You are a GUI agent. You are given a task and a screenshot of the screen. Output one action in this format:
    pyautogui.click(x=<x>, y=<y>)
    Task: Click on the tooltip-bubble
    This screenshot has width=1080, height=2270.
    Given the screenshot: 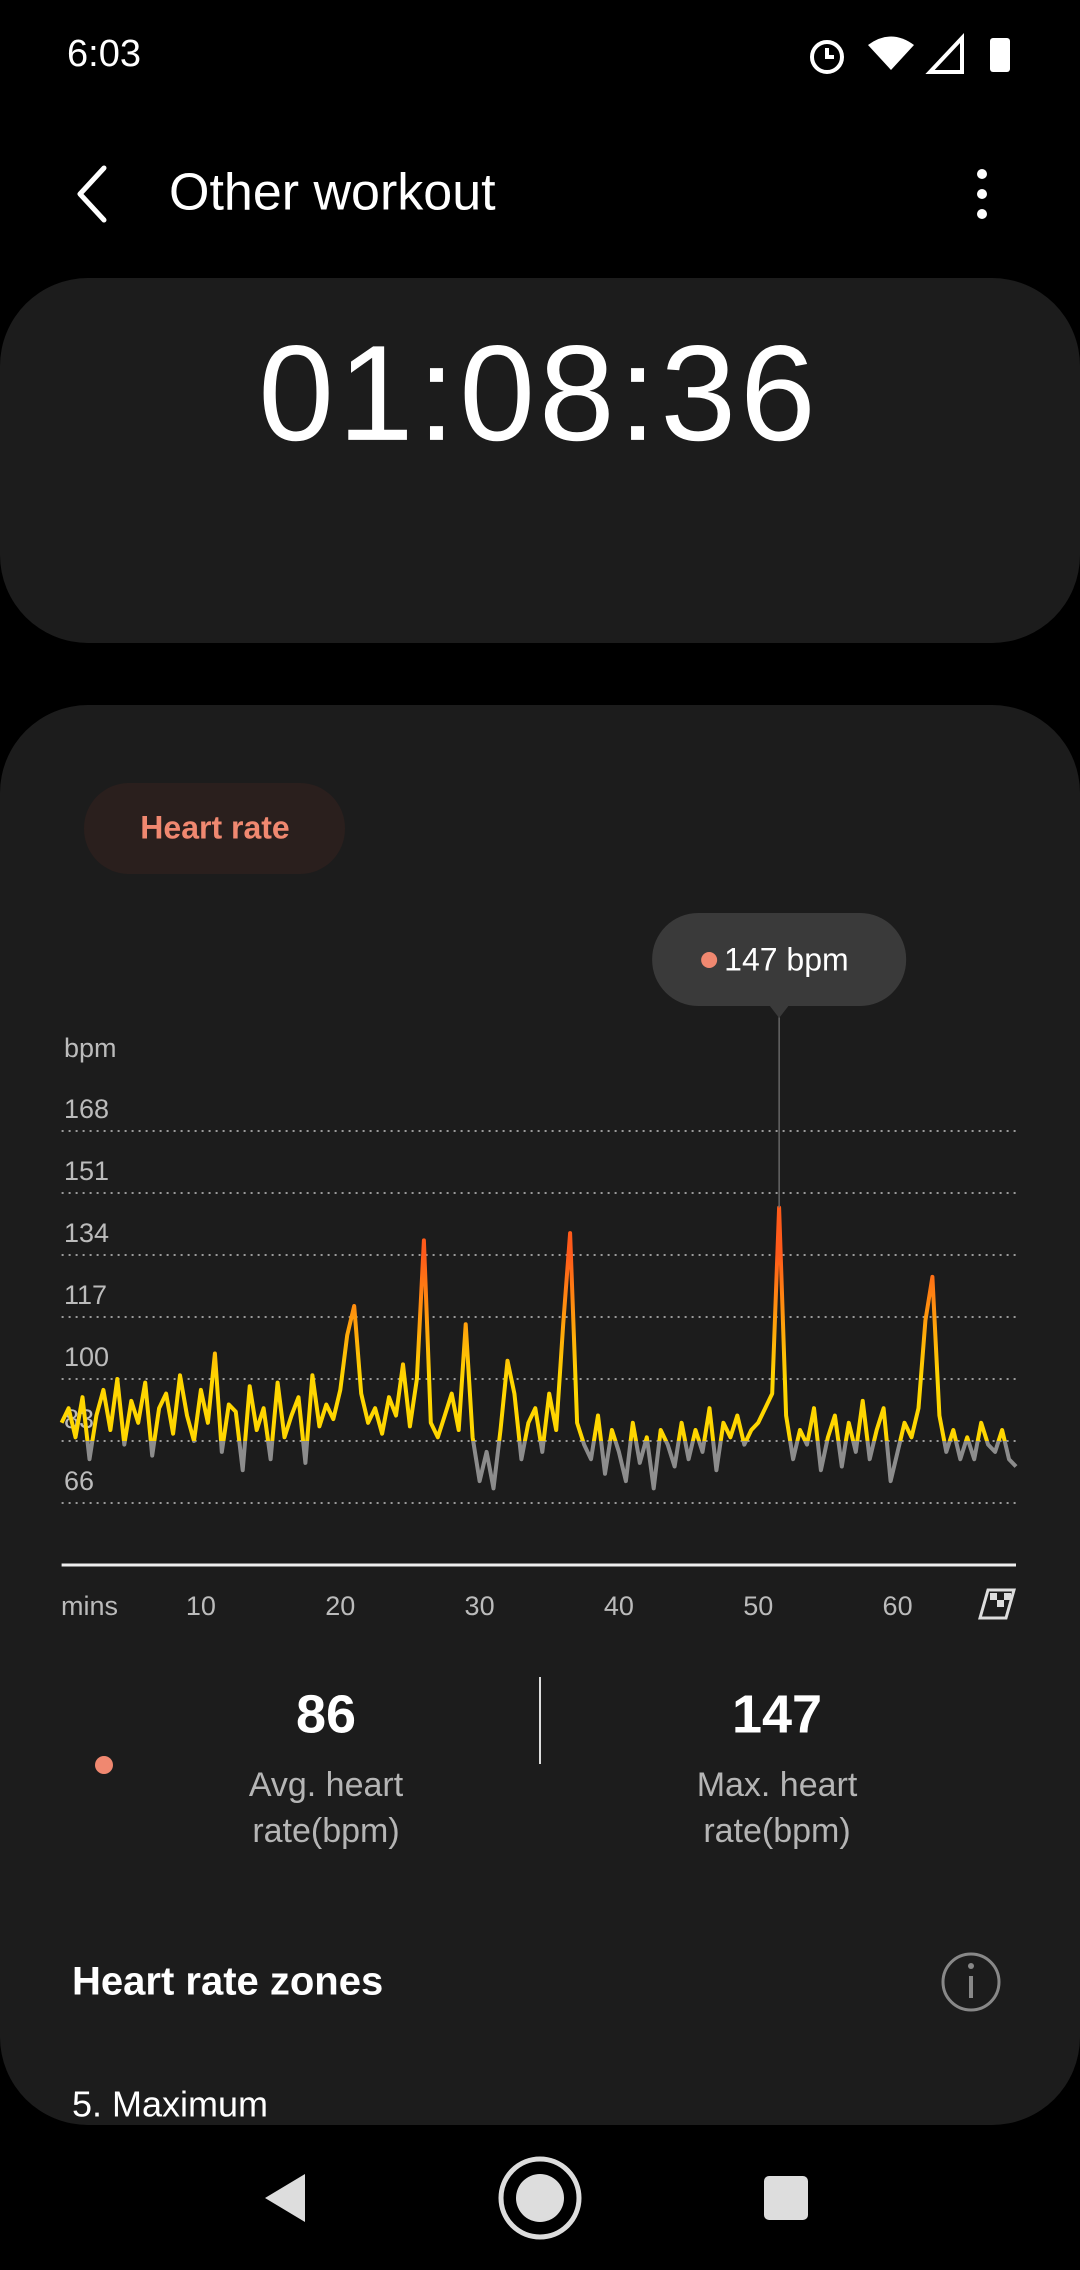 What is the action you would take?
    pyautogui.click(x=779, y=959)
    